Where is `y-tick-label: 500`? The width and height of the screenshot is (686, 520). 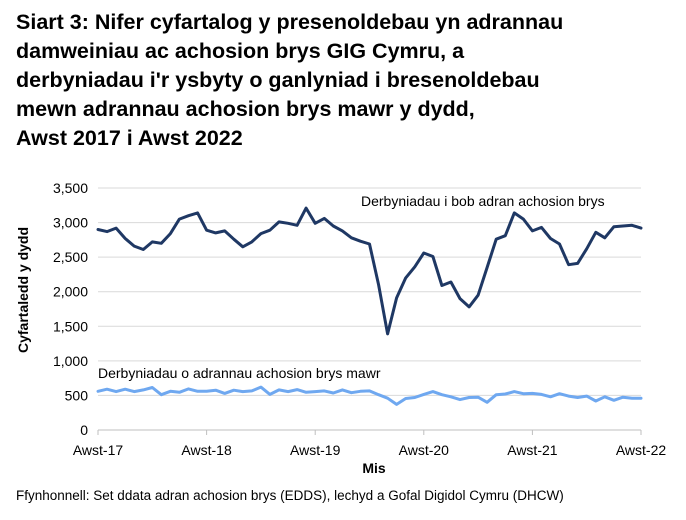 y-tick-label: 500 is located at coordinates (77, 395).